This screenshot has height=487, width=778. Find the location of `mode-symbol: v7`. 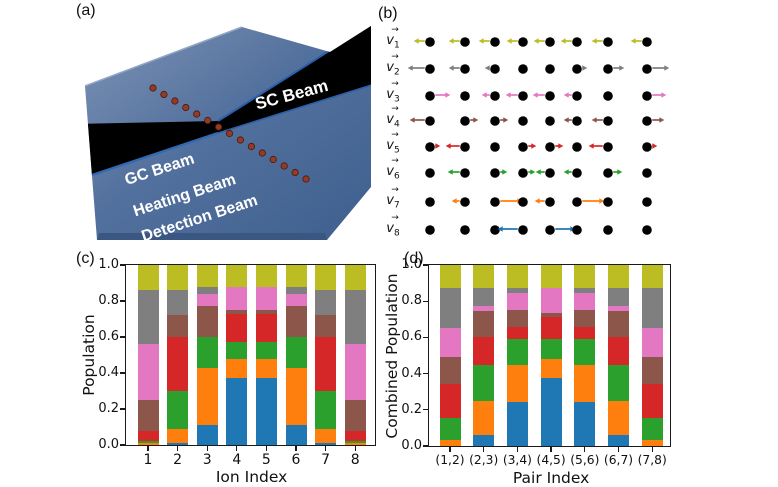

mode-symbol: v7 is located at coordinates (393, 202).